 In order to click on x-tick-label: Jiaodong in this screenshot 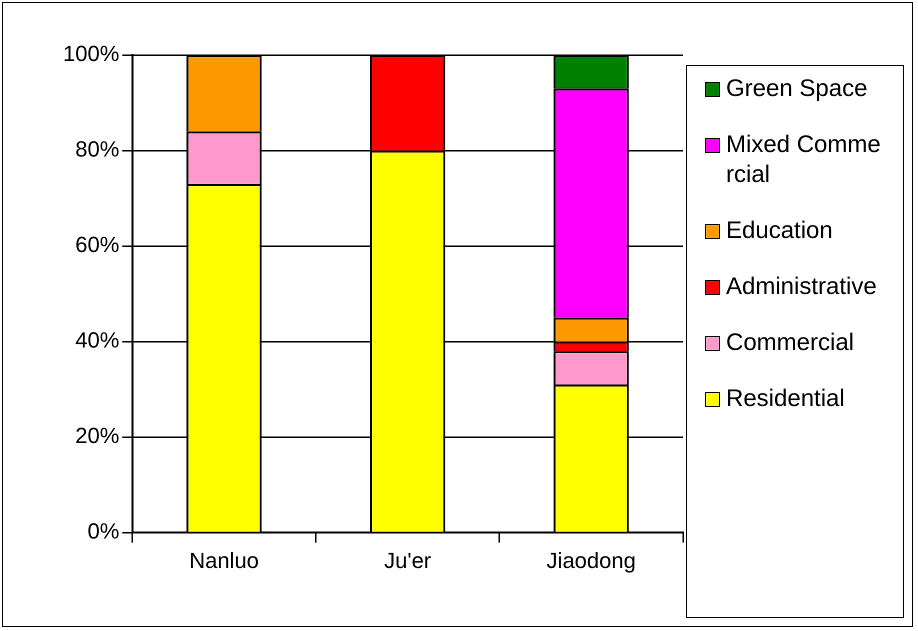, I will do `click(591, 560)`.